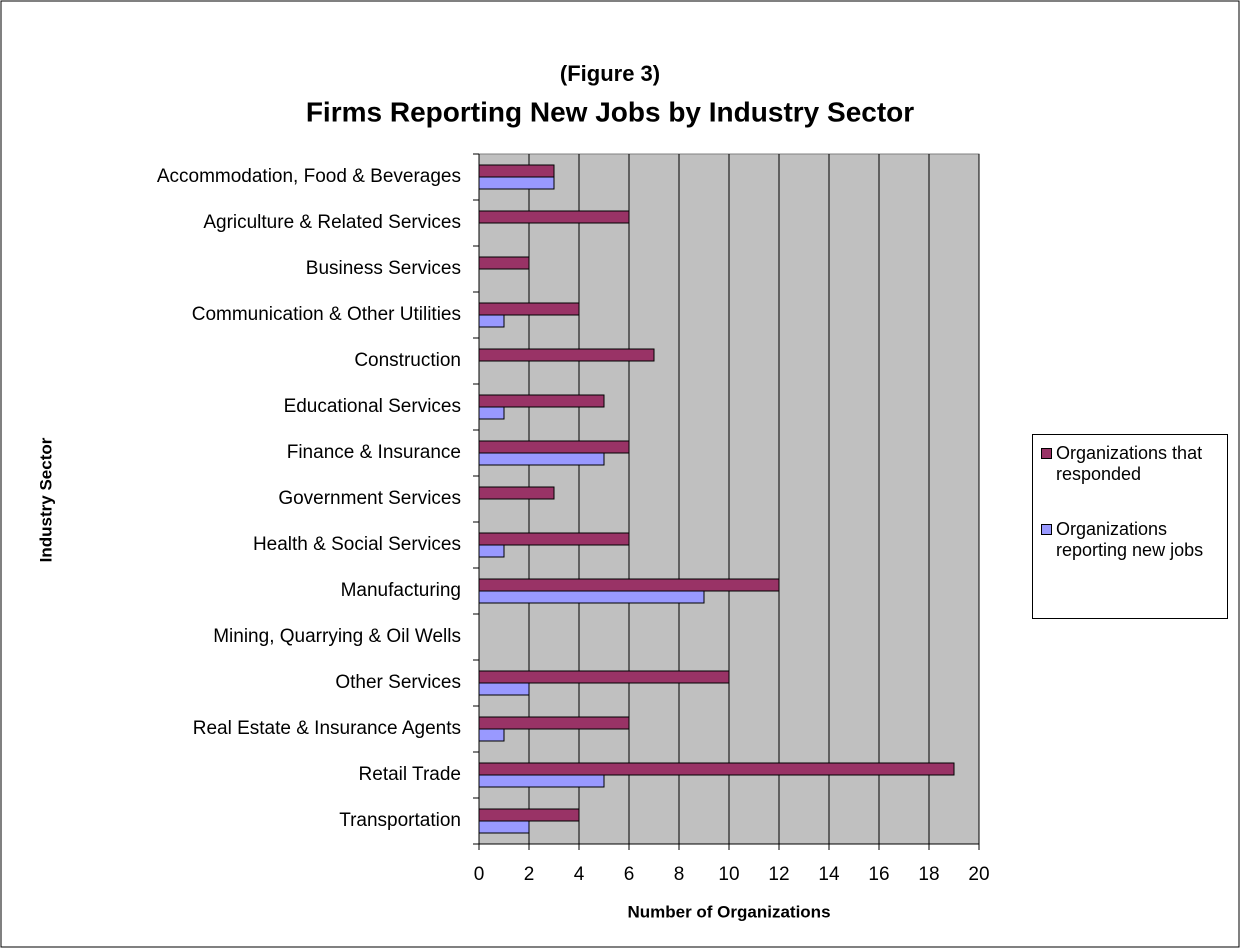 This screenshot has width=1241, height=949. Describe the element at coordinates (878, 874) in the screenshot. I see `x-tick-label: 16` at that location.